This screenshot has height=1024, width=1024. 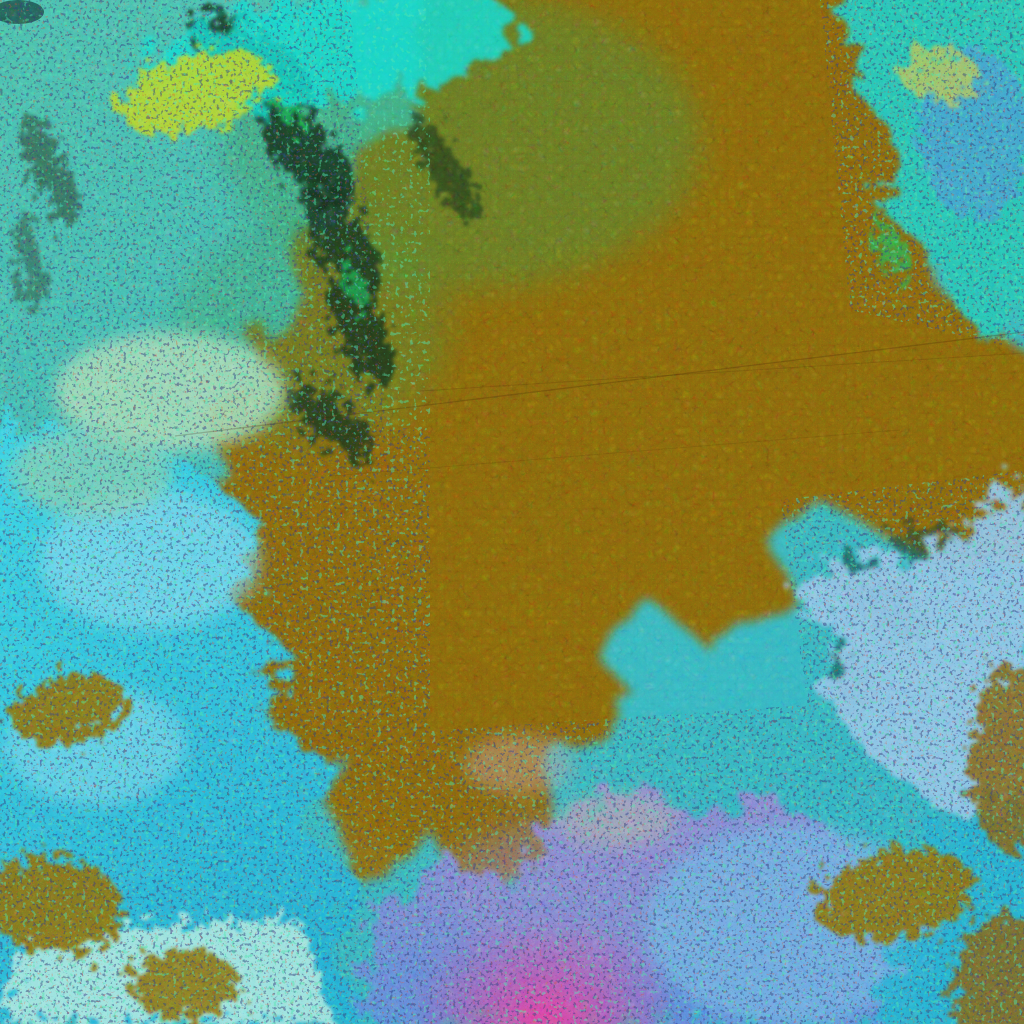 I want to click on scanline-artifacts, so click(x=599, y=404).